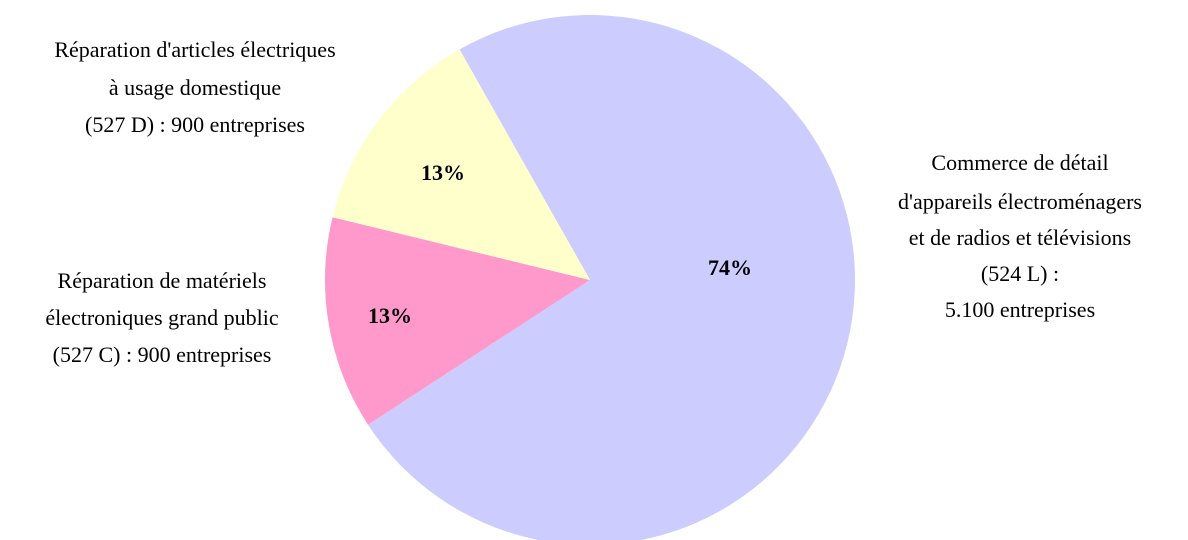 The image size is (1188, 540). Describe the element at coordinates (1020, 309) in the screenshot. I see `category-label-line: 5.100 entreprises` at that location.